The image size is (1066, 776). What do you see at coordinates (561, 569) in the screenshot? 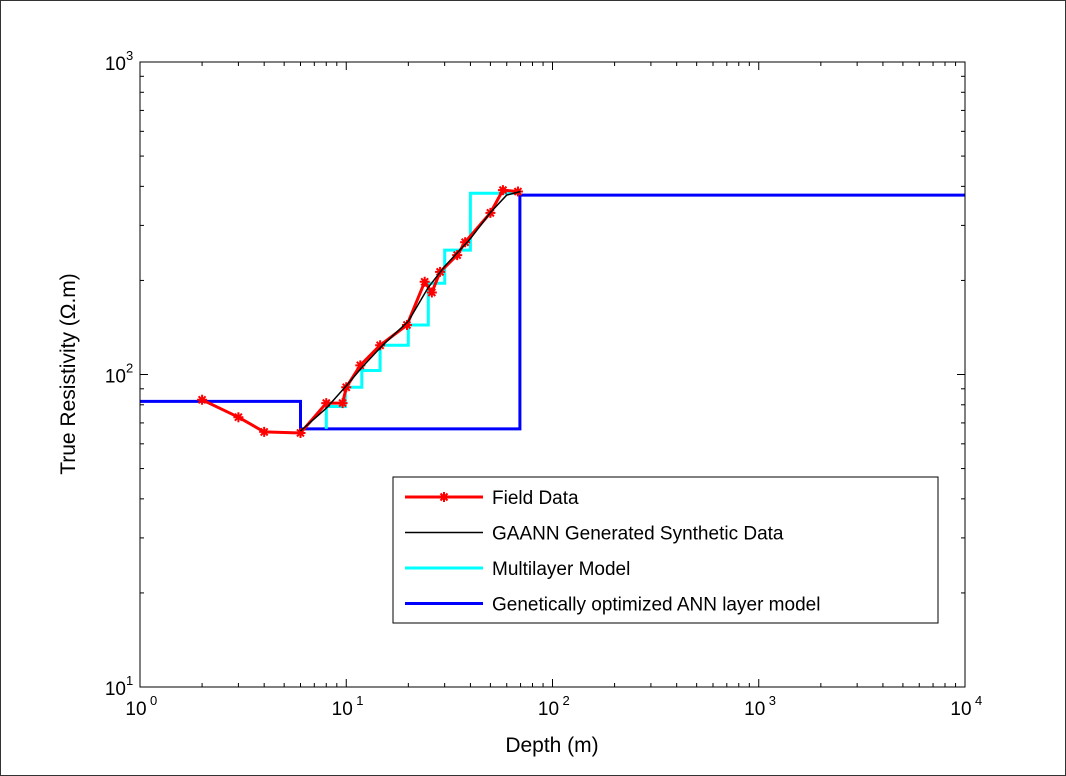
I see `legend-label: Multilayer Model` at bounding box center [561, 569].